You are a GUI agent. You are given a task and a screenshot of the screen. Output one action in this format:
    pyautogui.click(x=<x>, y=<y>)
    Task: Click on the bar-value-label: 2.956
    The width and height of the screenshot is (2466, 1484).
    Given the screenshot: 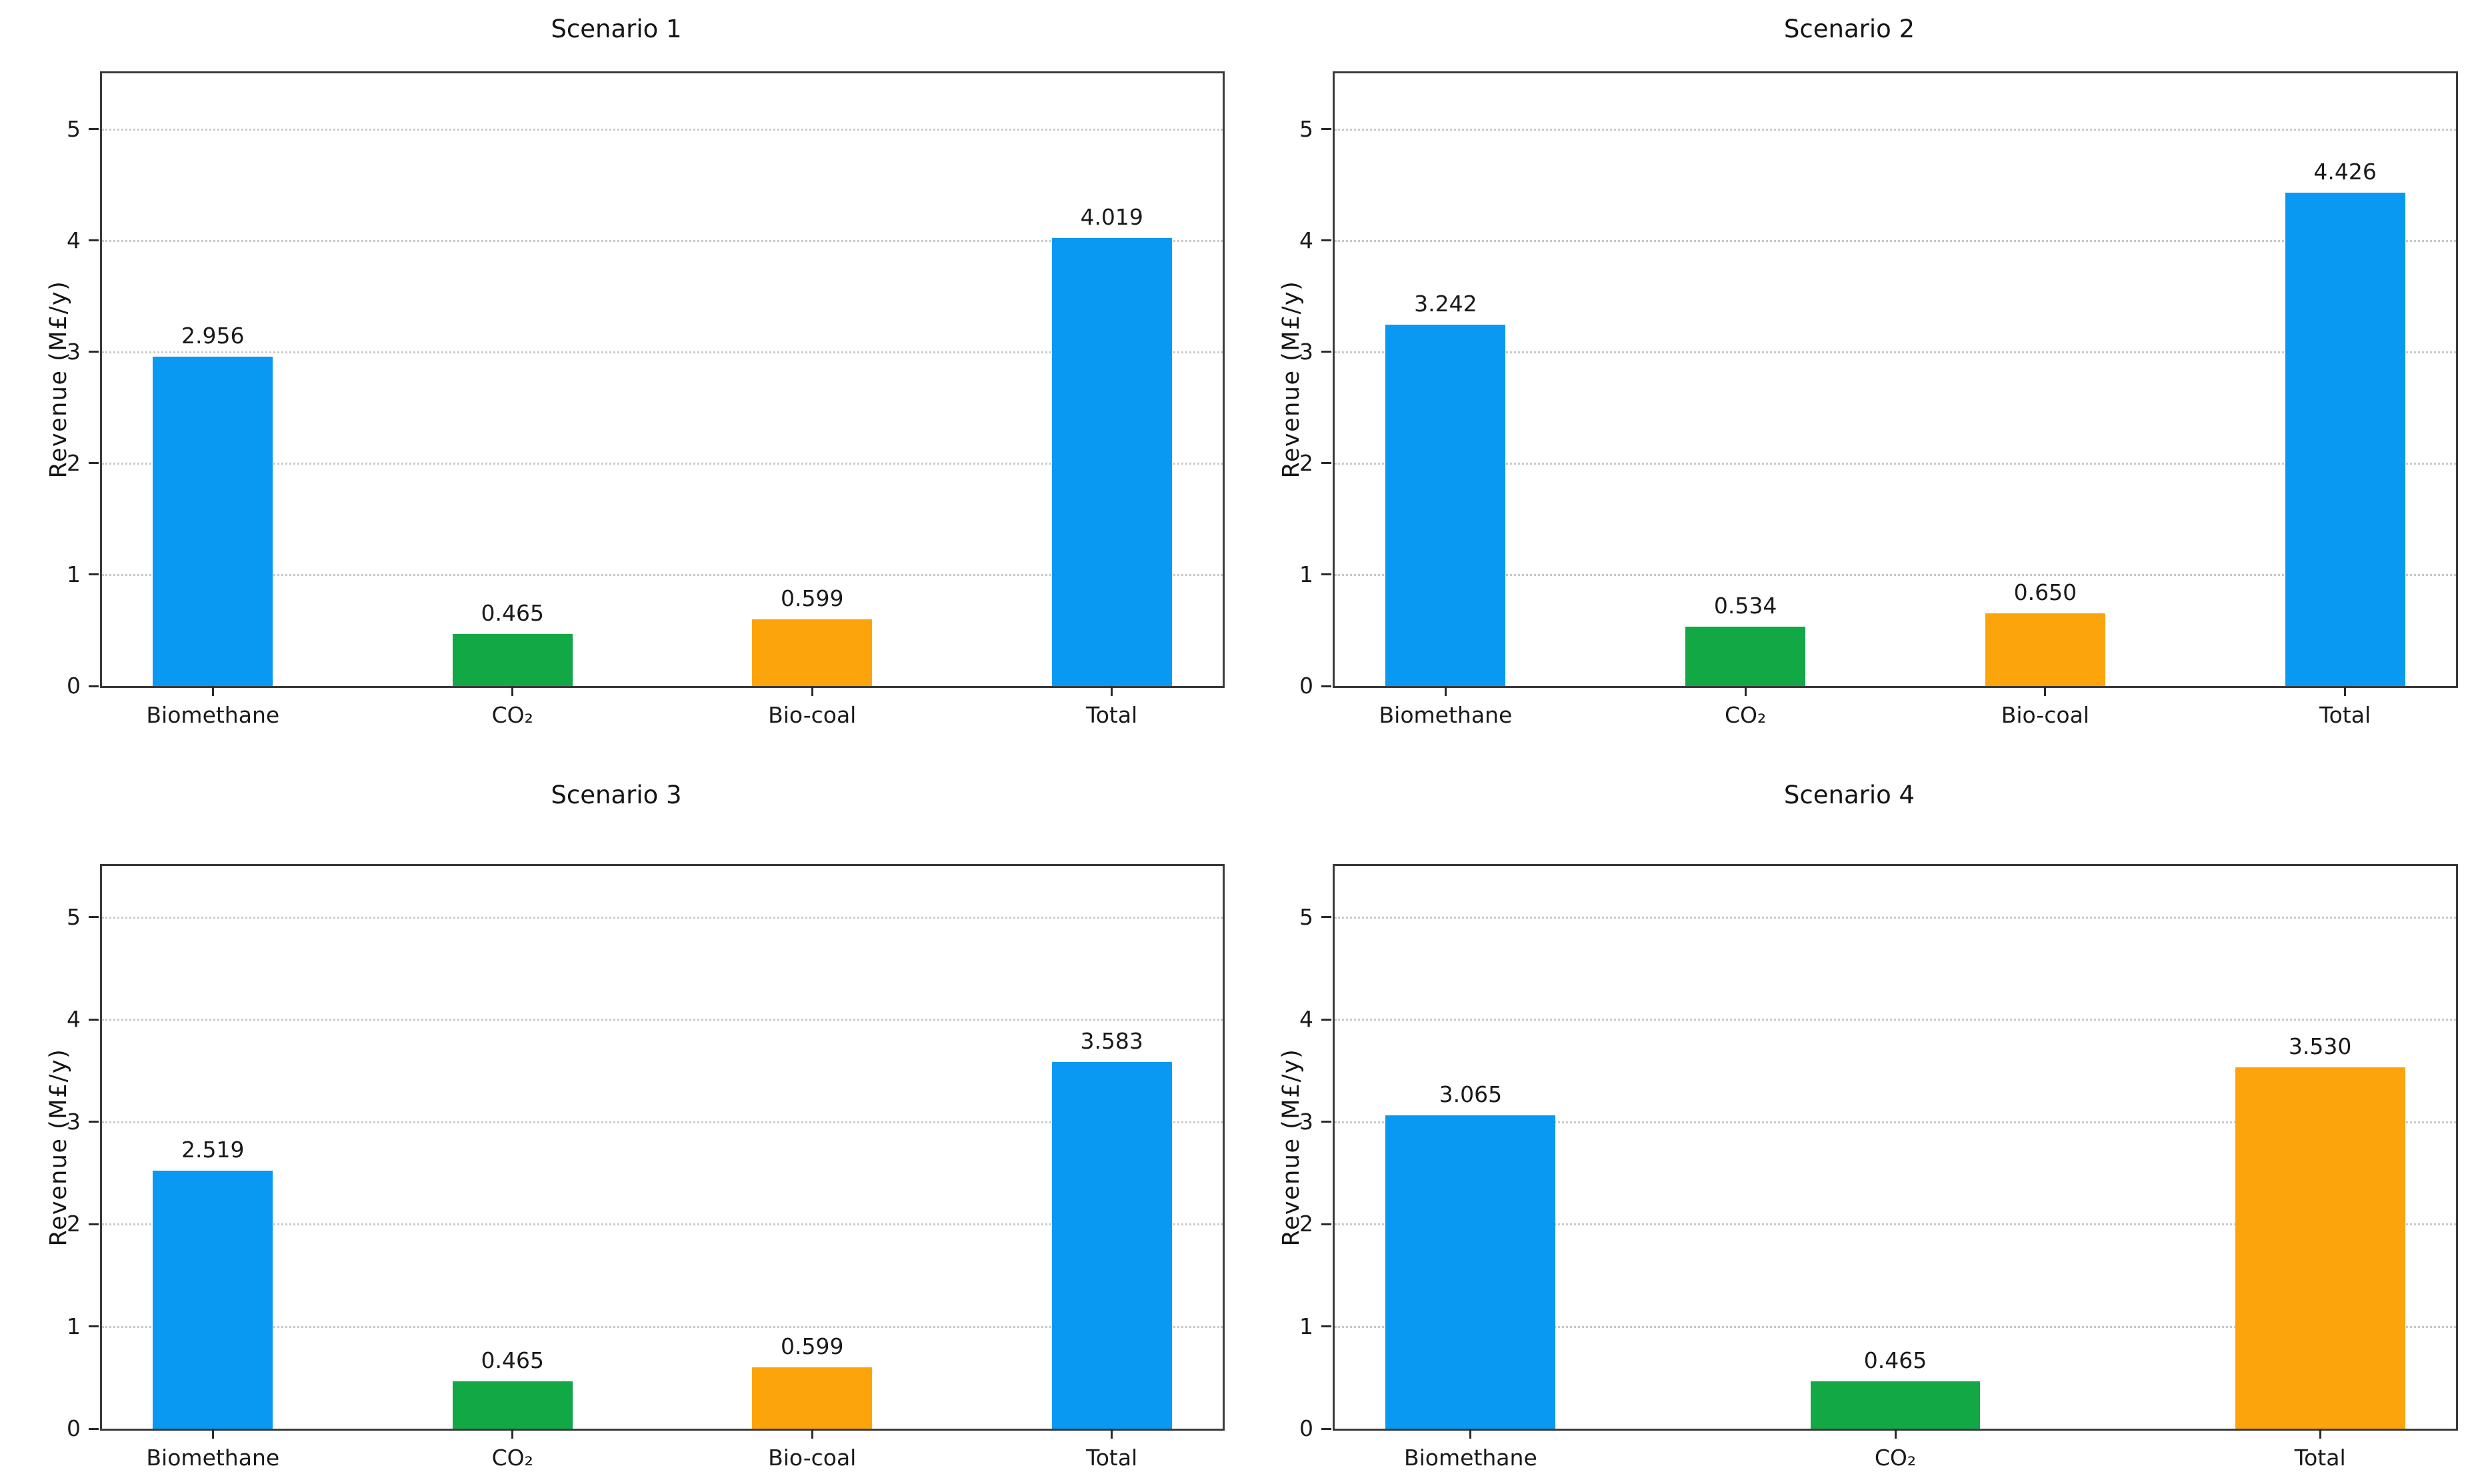 What is the action you would take?
    pyautogui.click(x=213, y=336)
    